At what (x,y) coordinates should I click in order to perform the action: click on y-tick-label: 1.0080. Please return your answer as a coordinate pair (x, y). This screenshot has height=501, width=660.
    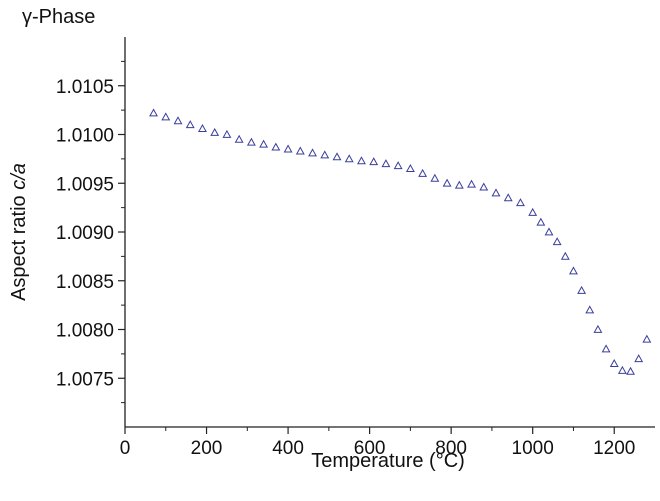
    Looking at the image, I should click on (85, 331).